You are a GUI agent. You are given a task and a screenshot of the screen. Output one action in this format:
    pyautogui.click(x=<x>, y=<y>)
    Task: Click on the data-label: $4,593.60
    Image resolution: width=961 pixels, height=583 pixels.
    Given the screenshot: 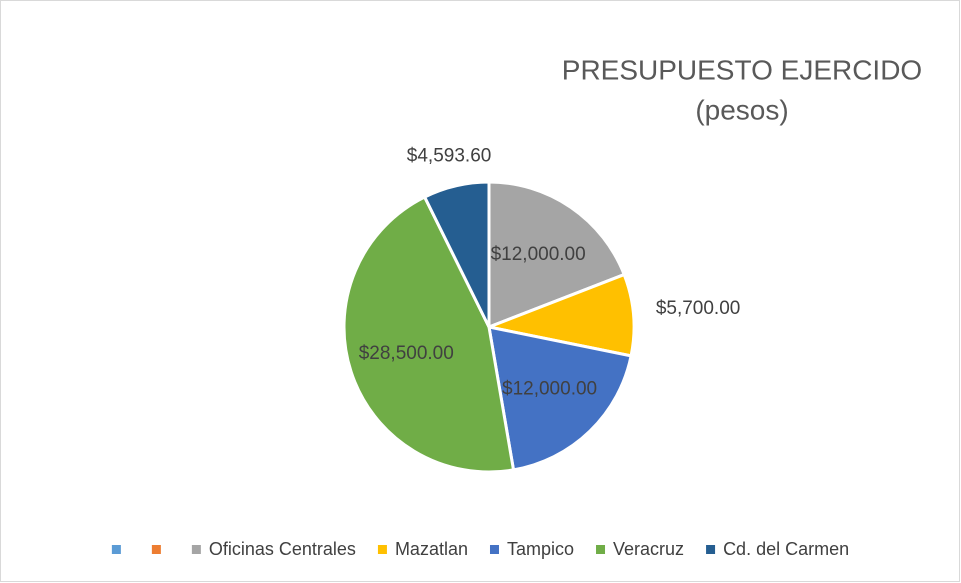 What is the action you would take?
    pyautogui.click(x=449, y=155)
    